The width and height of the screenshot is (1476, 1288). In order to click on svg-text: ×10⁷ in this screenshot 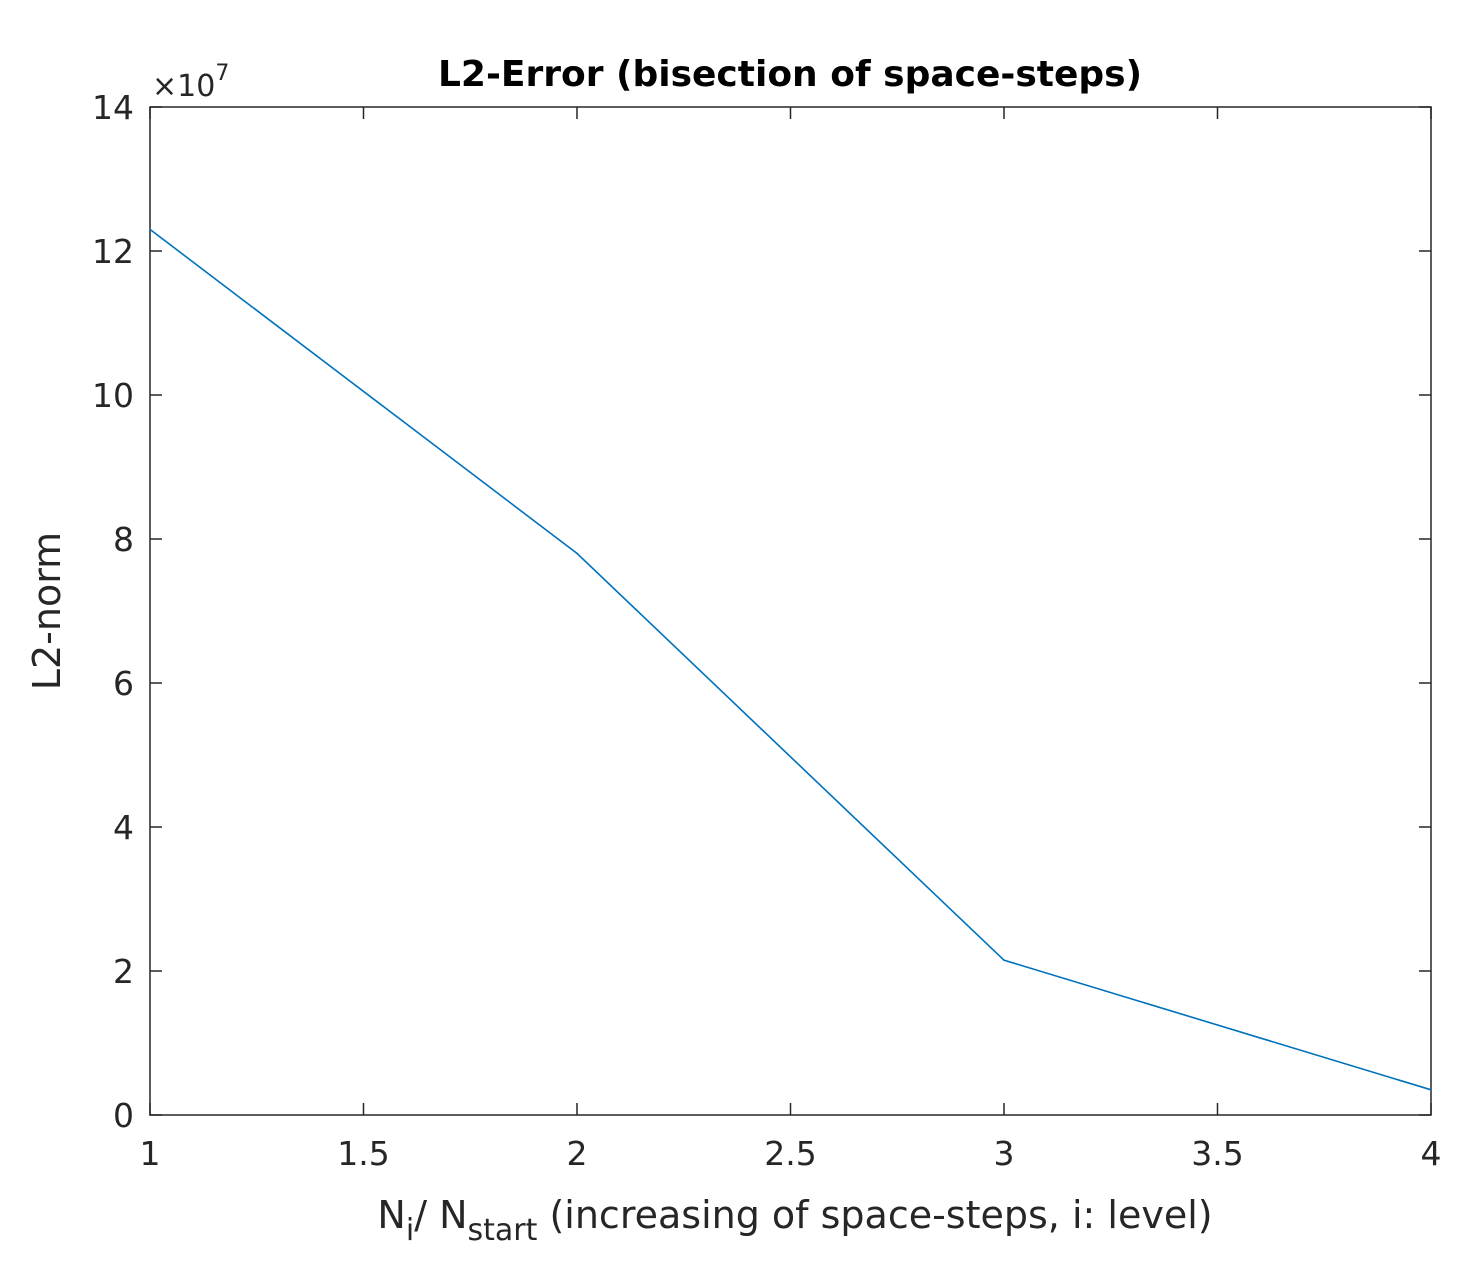, I will do `click(190, 82)`.